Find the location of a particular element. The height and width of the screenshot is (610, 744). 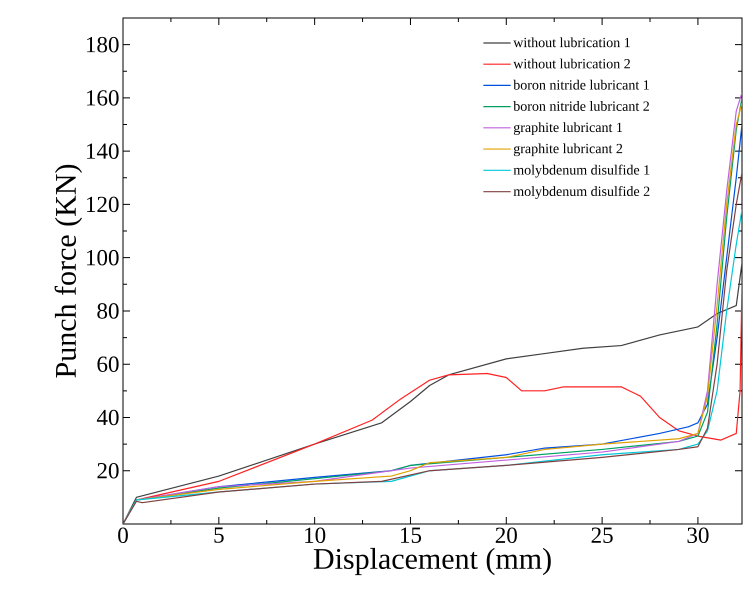

y-tick-label: 60 is located at coordinates (108, 364).